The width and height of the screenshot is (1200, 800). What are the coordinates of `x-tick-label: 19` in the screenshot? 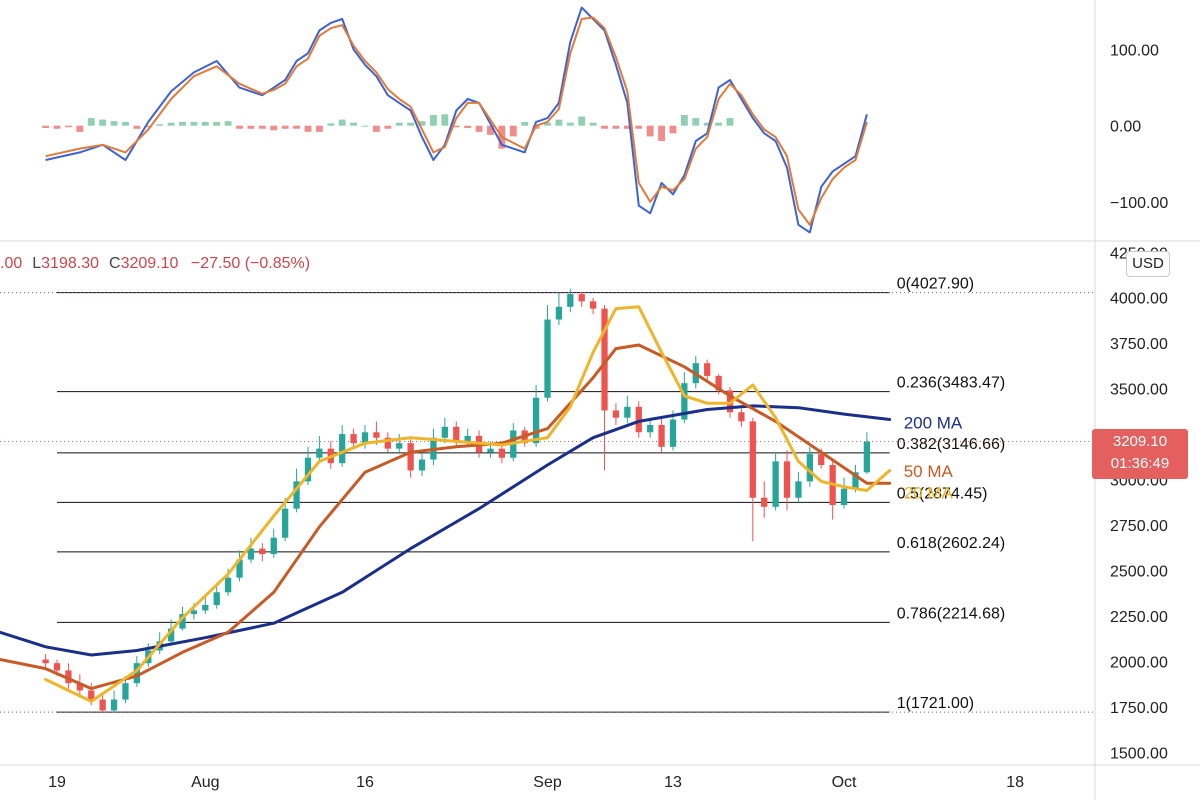 It's located at (57, 782).